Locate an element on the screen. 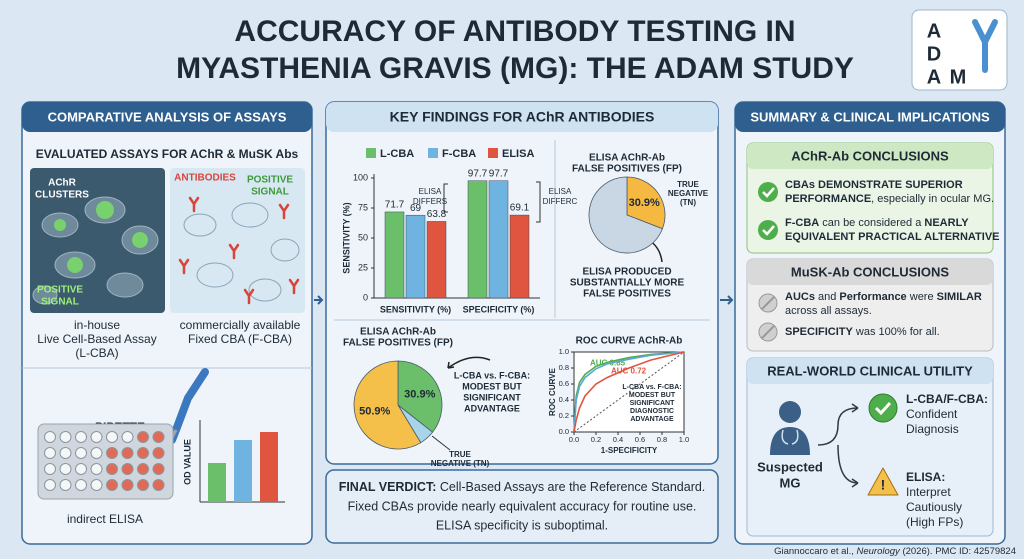 The height and width of the screenshot is (559, 1024). outcome: Confident is located at coordinates (932, 414).